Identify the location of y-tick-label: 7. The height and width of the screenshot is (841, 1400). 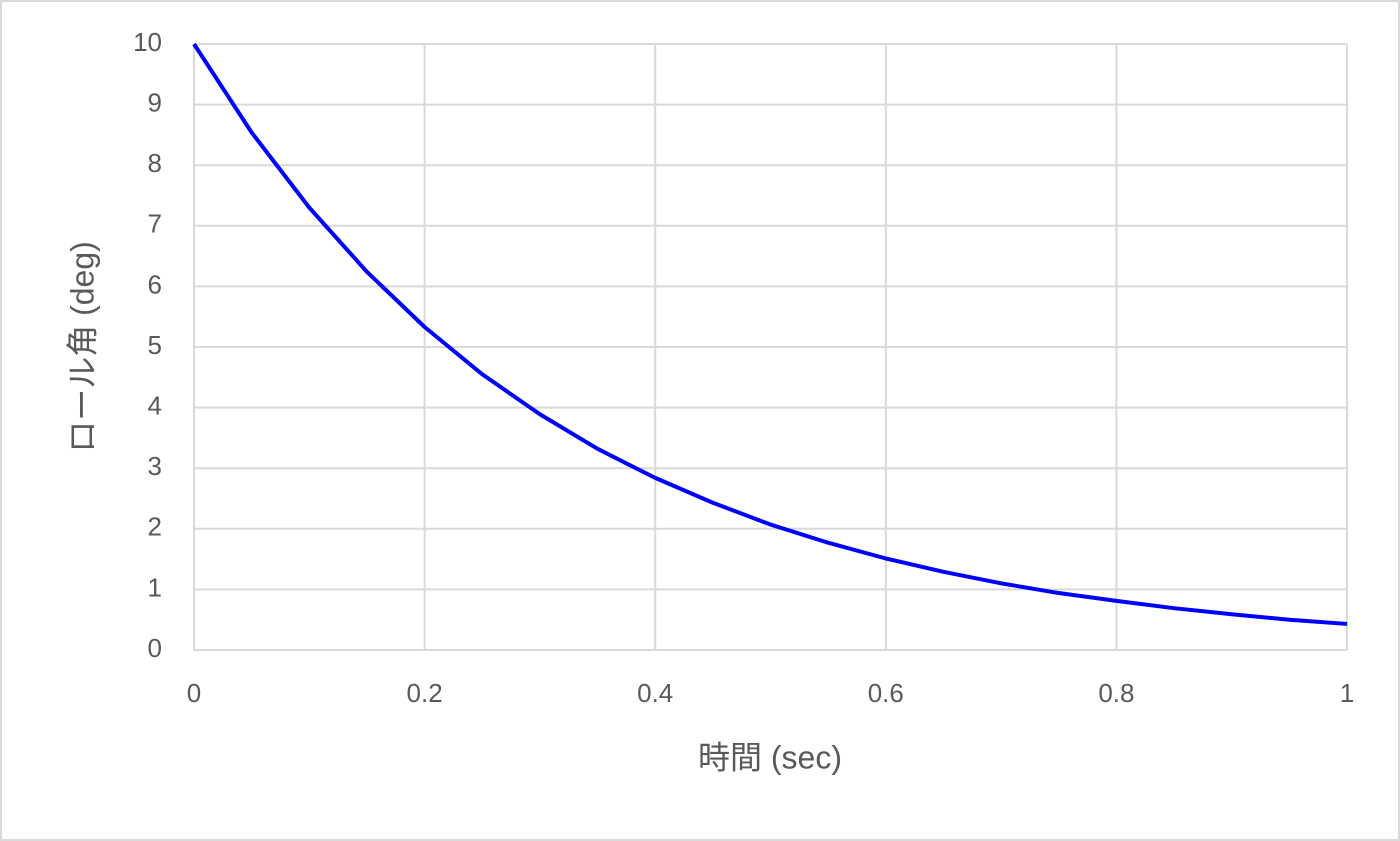
(155, 224).